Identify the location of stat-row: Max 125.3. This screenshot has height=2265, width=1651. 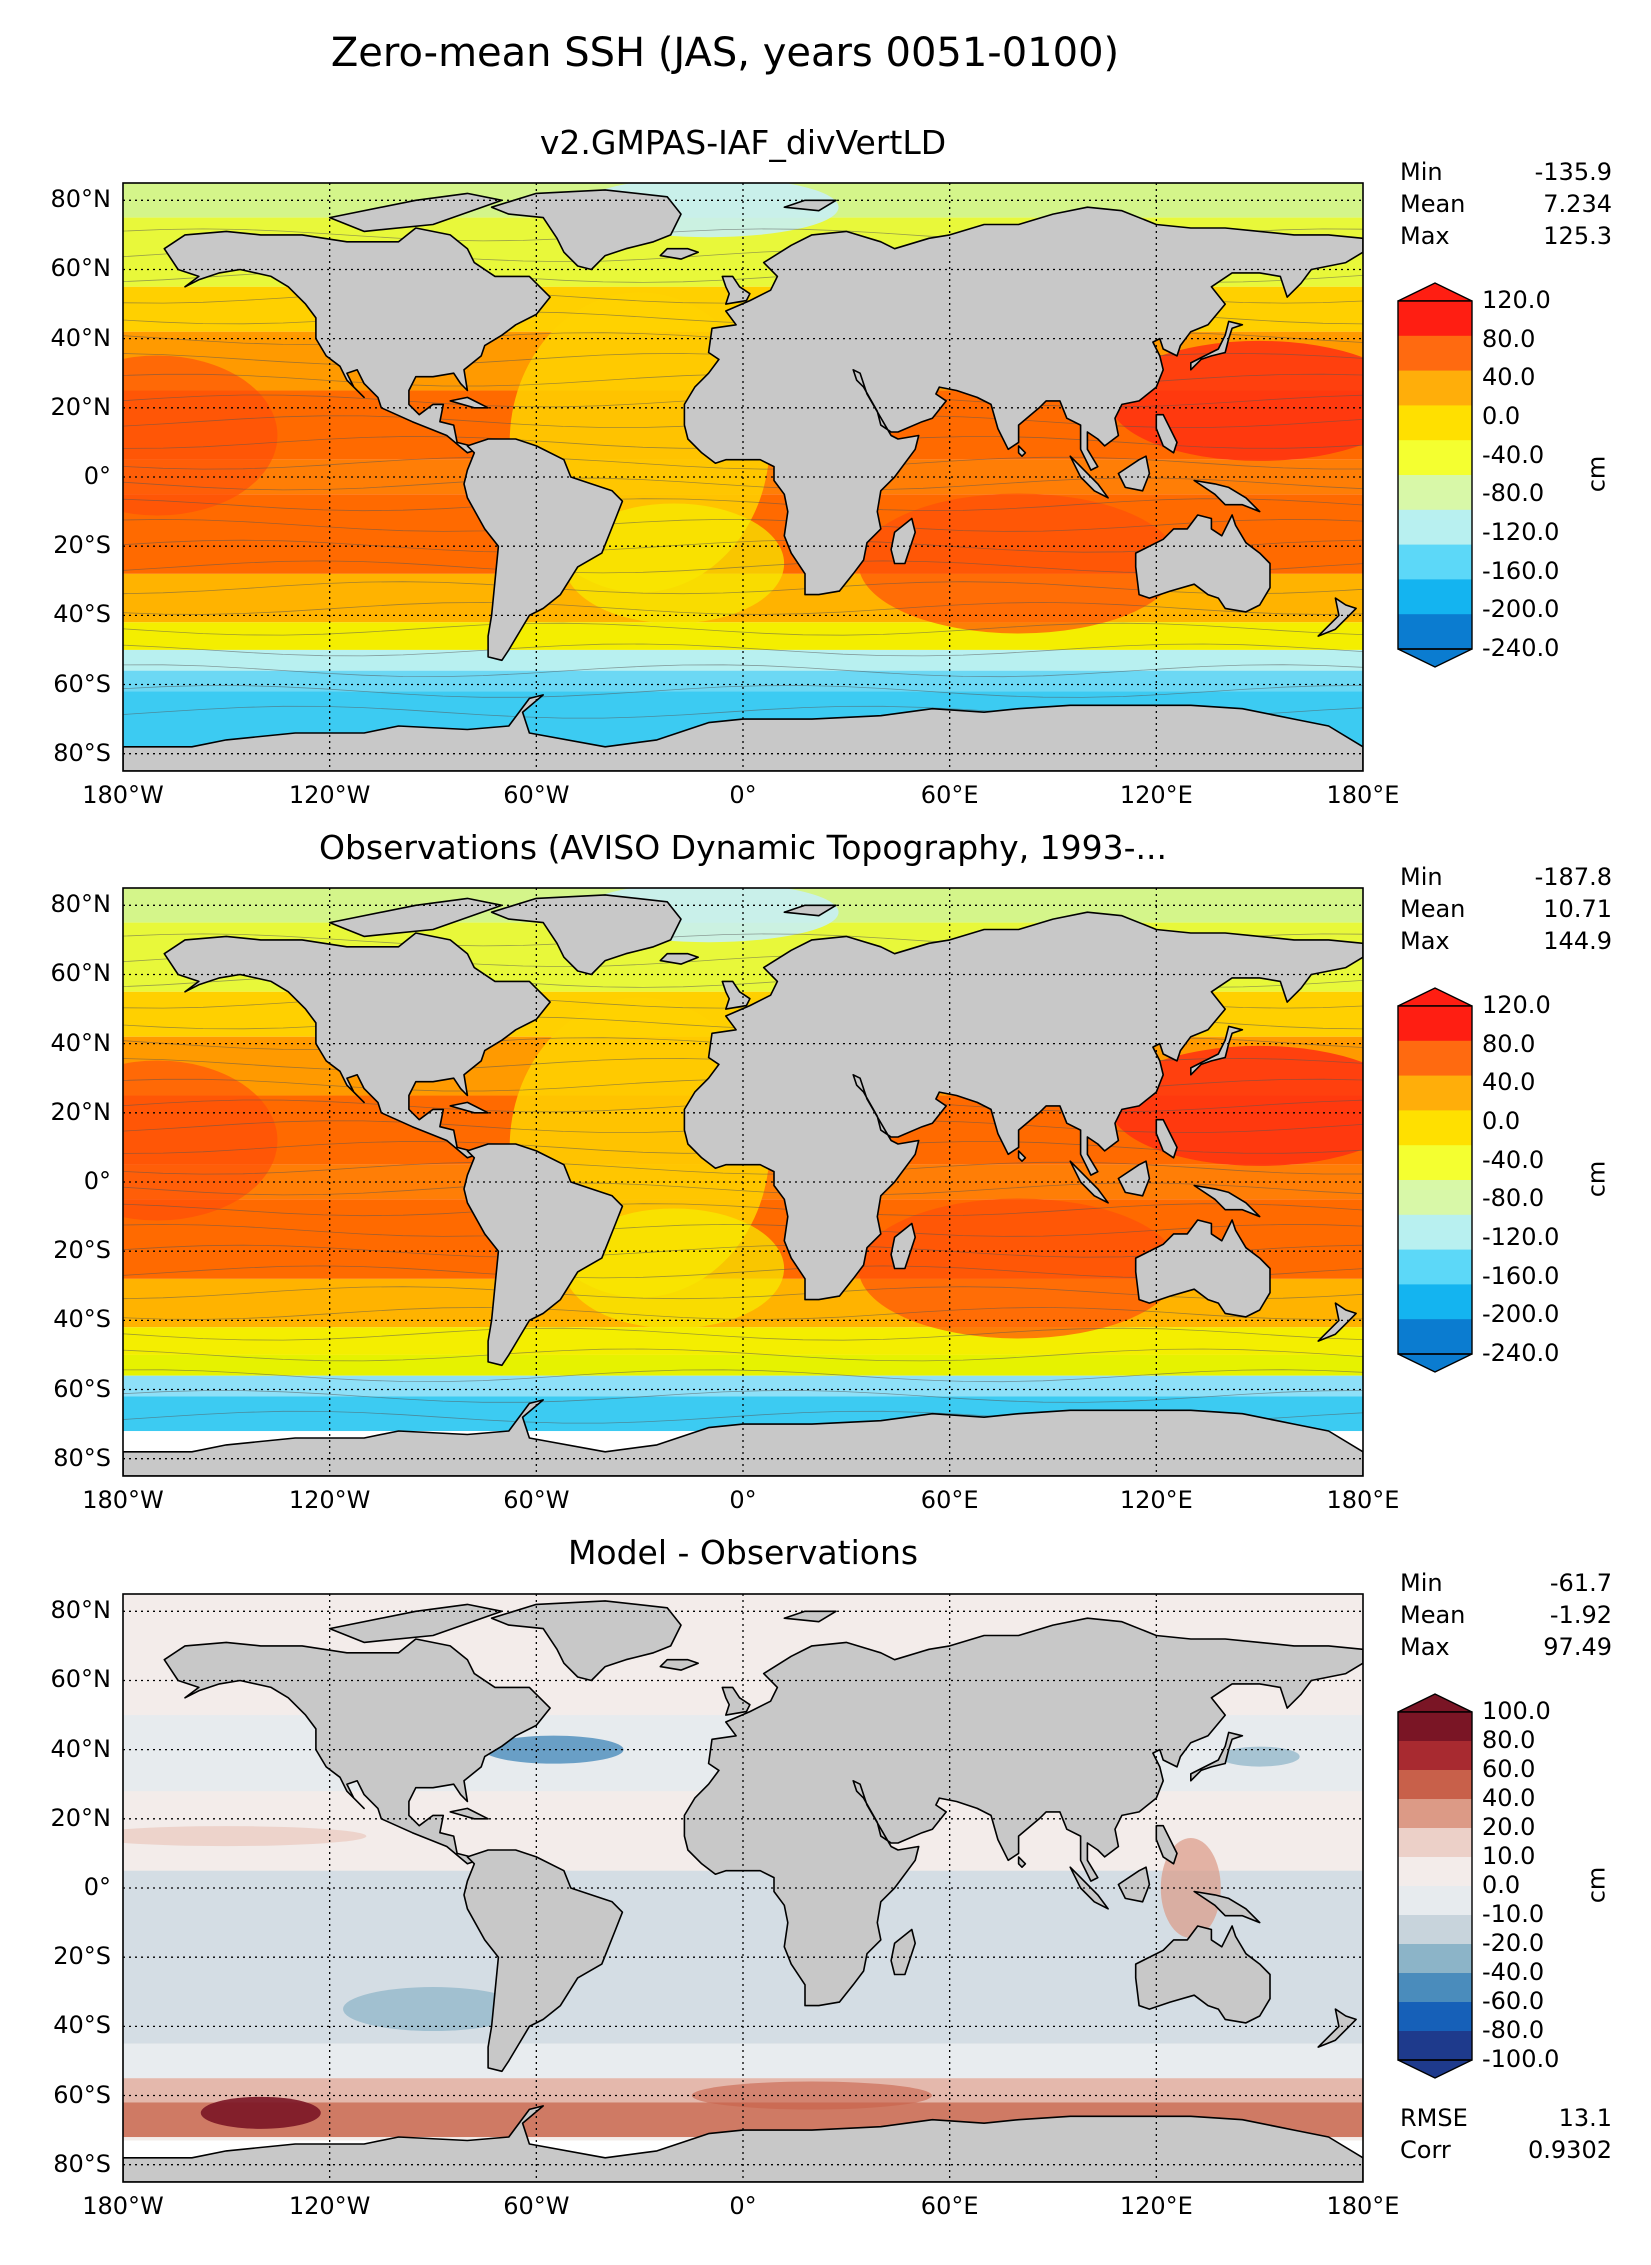
(1506, 236).